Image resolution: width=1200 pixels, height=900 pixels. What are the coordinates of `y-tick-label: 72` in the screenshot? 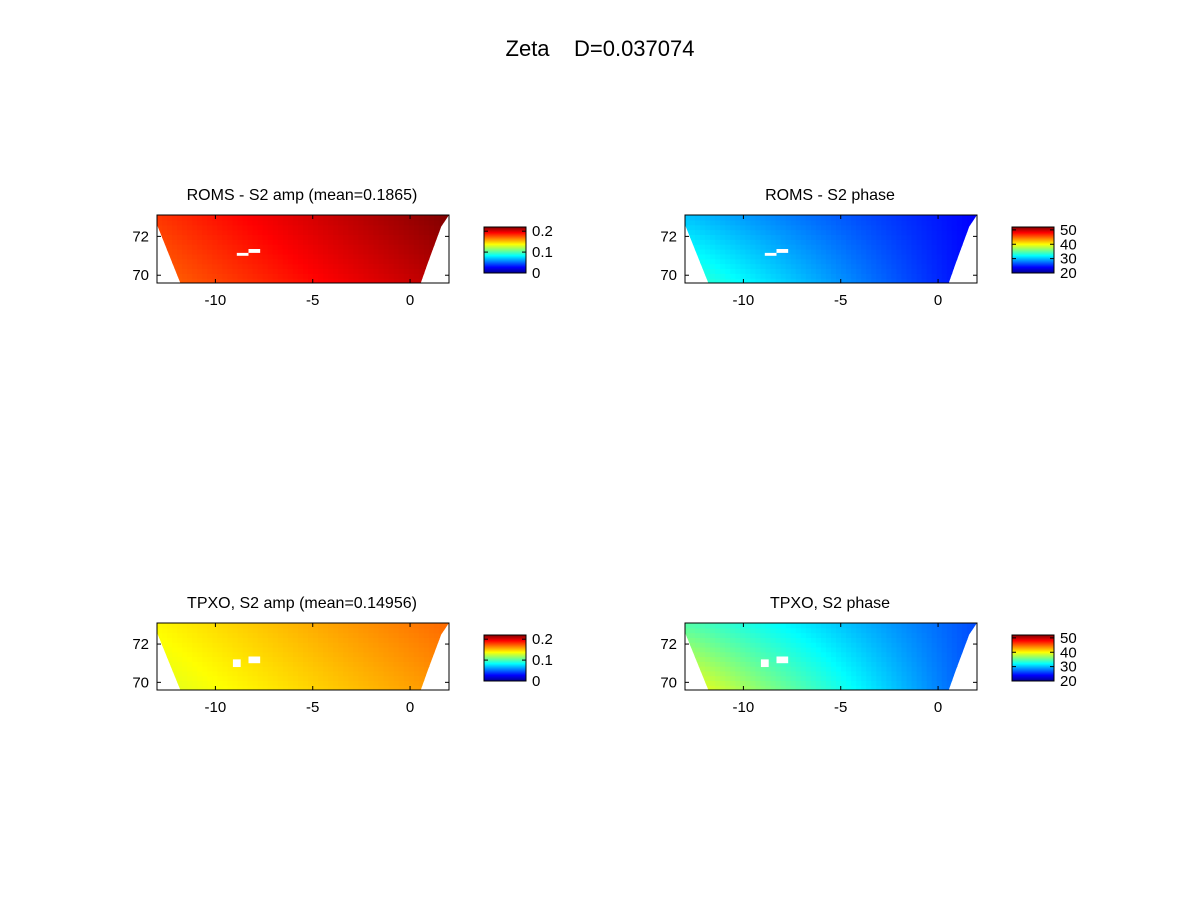 It's located at (668, 236).